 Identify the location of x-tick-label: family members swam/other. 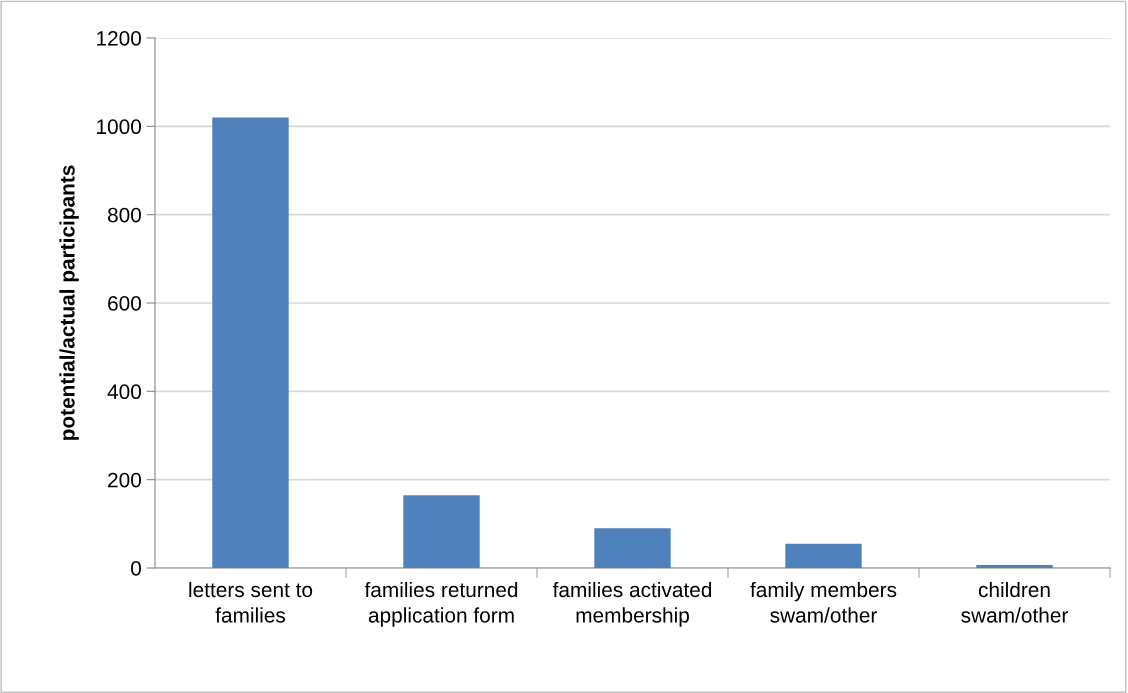
(823, 602).